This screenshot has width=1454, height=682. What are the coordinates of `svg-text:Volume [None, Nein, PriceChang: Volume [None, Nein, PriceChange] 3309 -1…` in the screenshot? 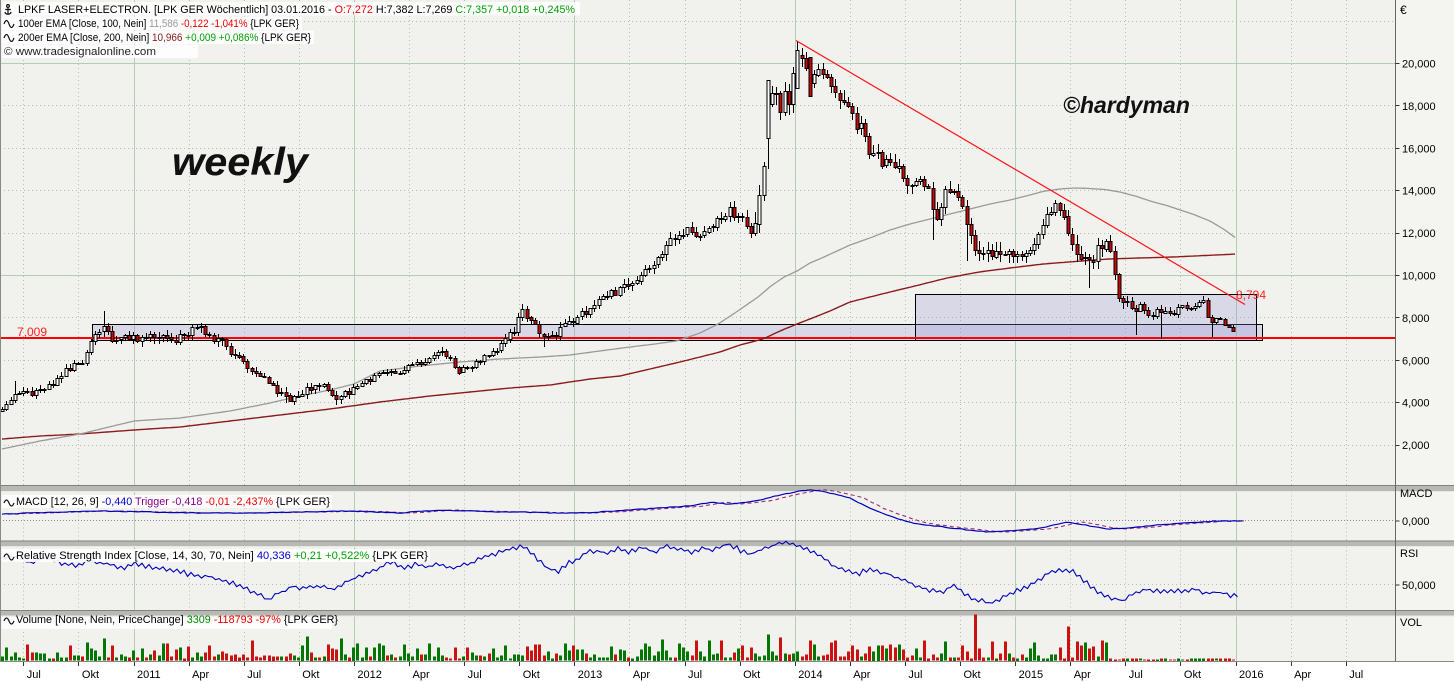 It's located at (177, 620).